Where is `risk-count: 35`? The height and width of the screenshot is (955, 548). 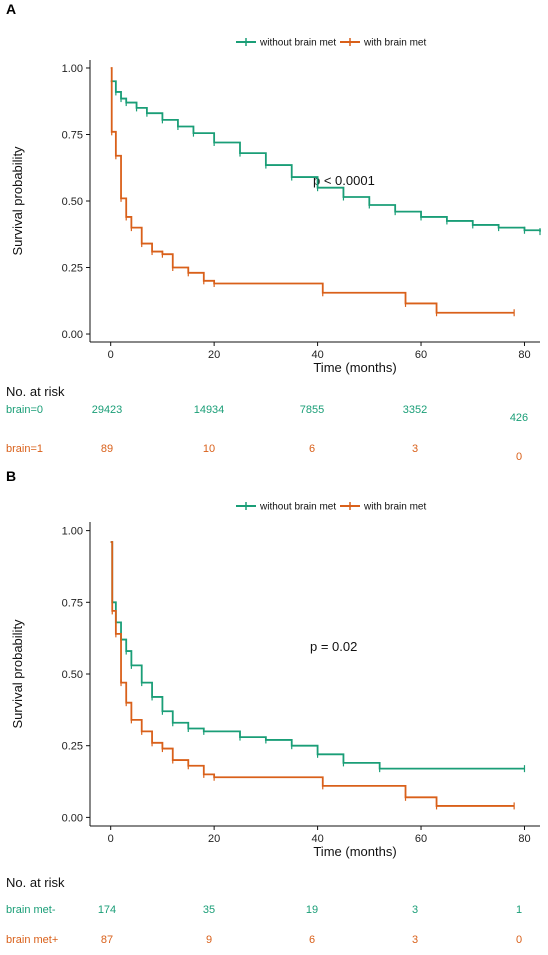
risk-count: 35 is located at coordinates (209, 910).